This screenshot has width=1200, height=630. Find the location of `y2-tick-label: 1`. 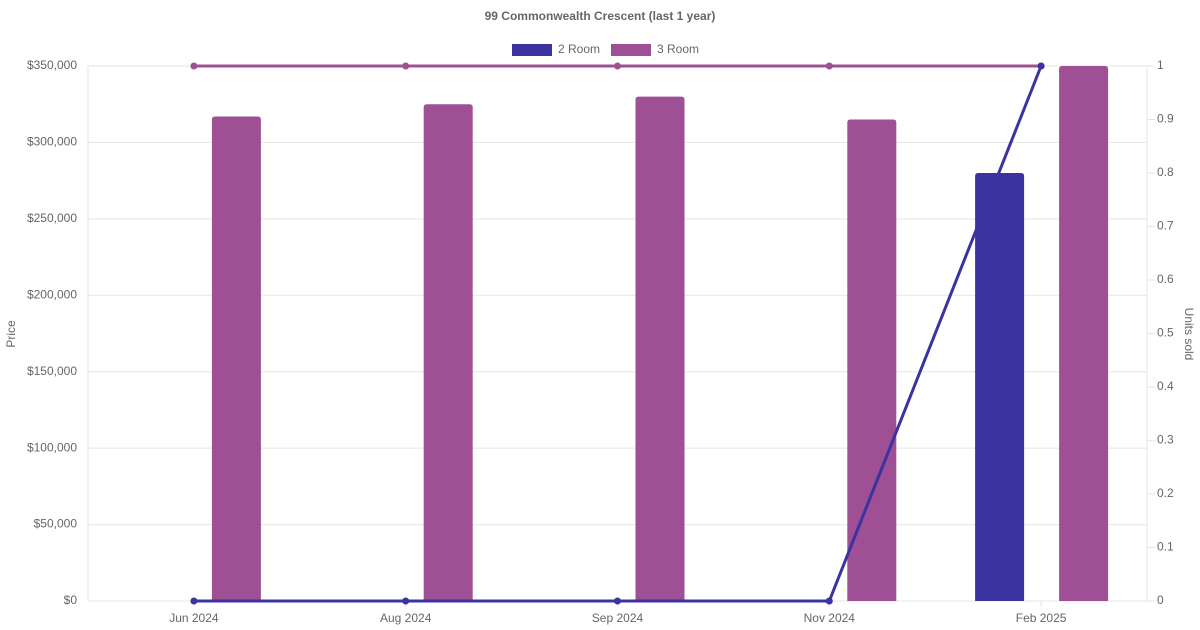

y2-tick-label: 1 is located at coordinates (1160, 65).